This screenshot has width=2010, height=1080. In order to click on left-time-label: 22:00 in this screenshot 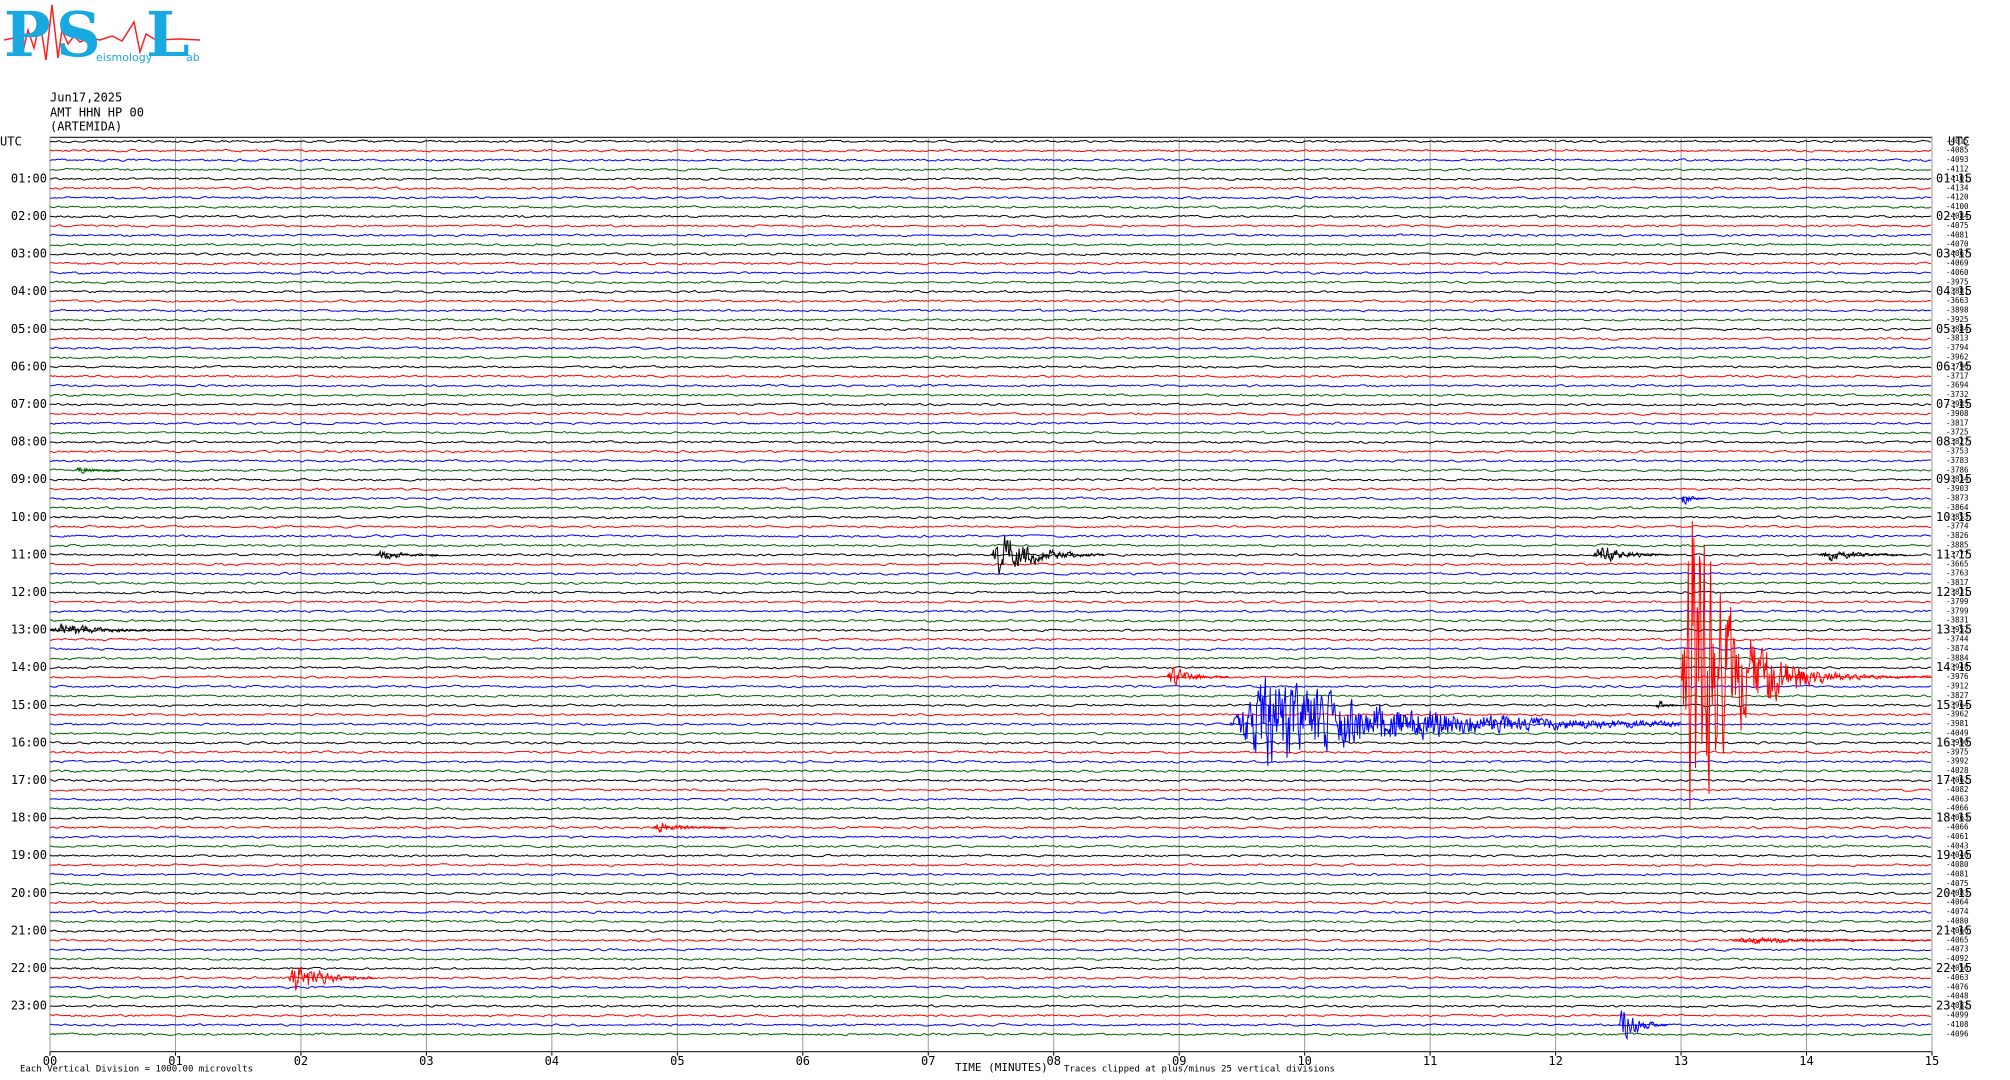, I will do `click(29, 968)`.